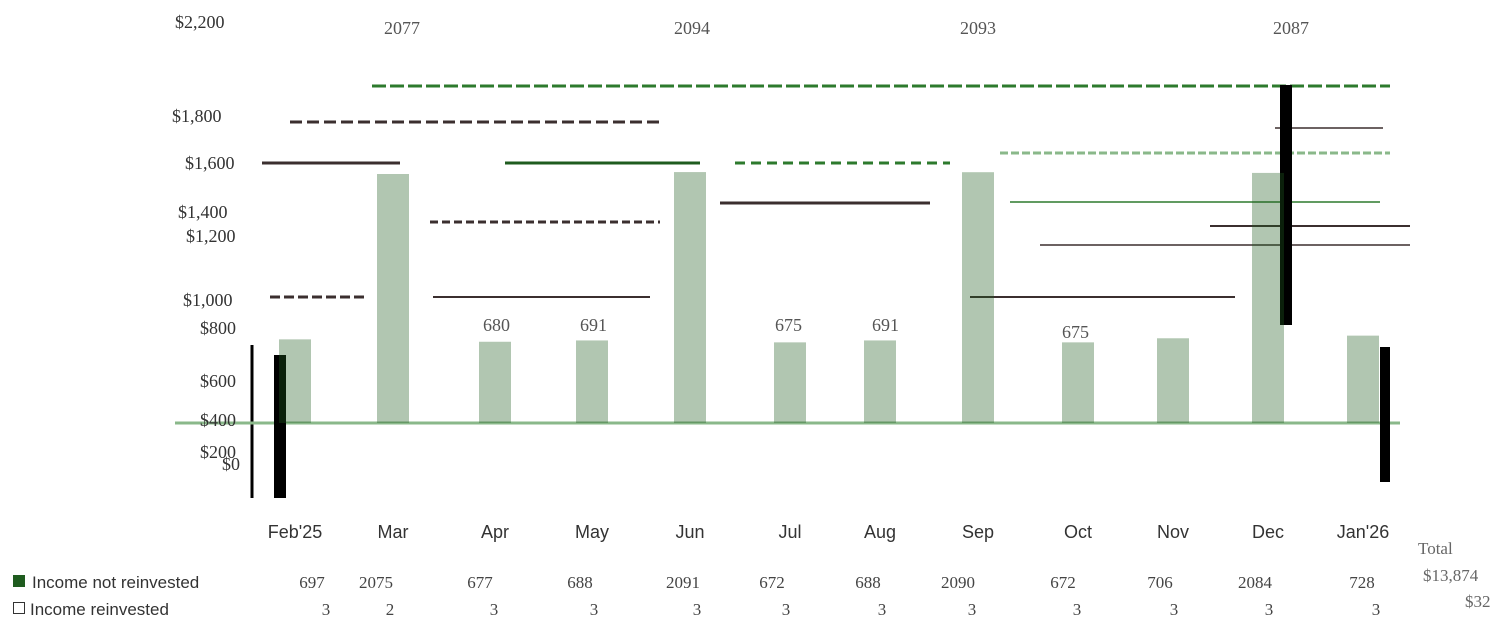  What do you see at coordinates (1291, 28) in the screenshot?
I see `top-bar-label: 2087` at bounding box center [1291, 28].